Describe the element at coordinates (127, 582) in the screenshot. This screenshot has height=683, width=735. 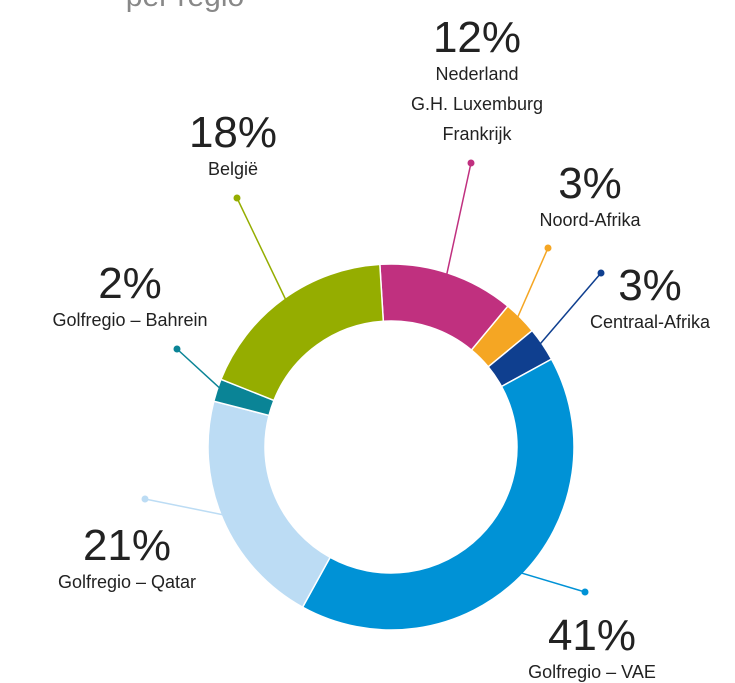
I see `slice-label: Golfregio – Qatar` at that location.